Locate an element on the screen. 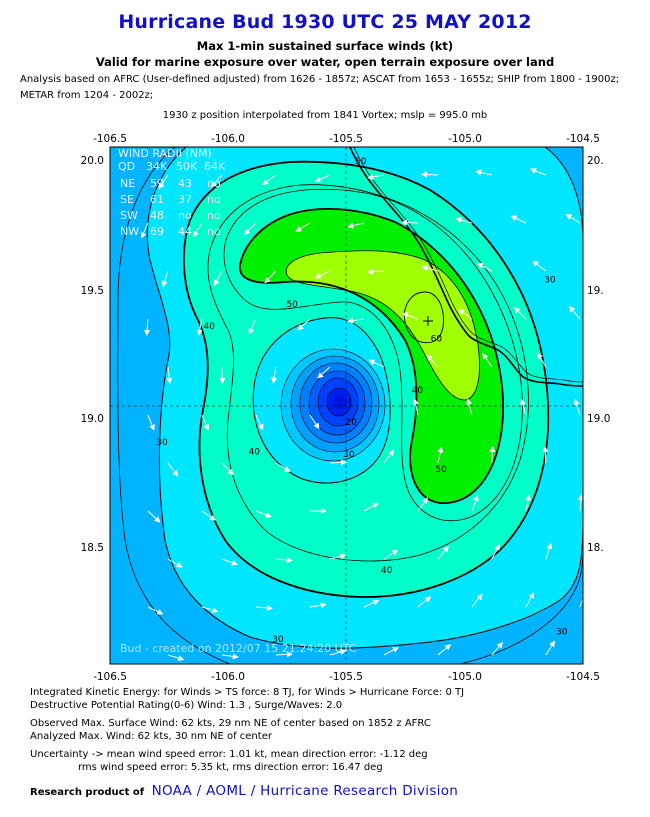 This screenshot has height=817, width=650. wind-radii-se-64k: no is located at coordinates (214, 199).